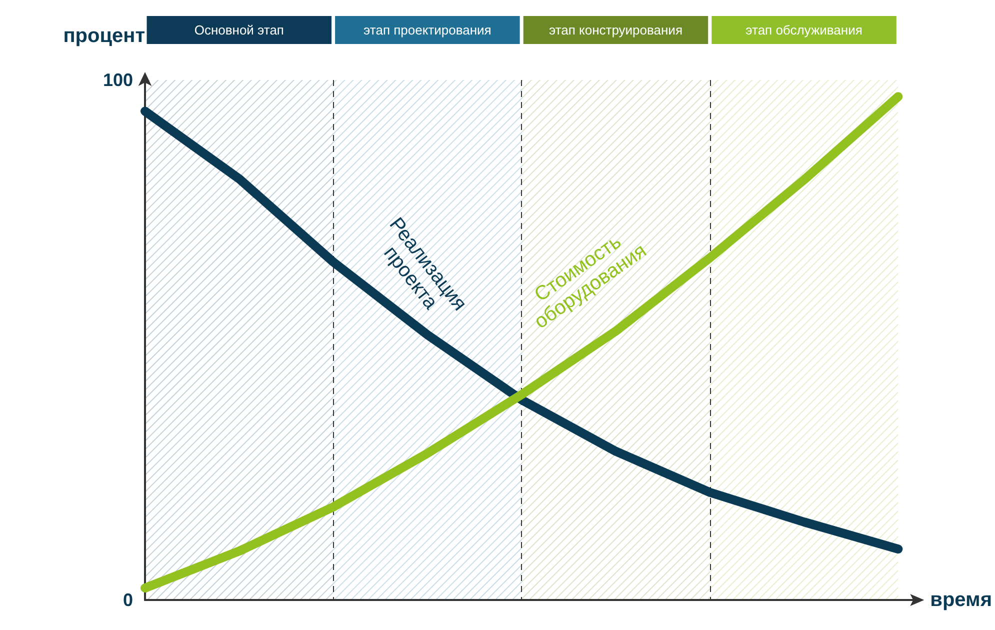 This screenshot has width=995, height=630. I want to click on y-axis-title: процент, so click(104, 36).